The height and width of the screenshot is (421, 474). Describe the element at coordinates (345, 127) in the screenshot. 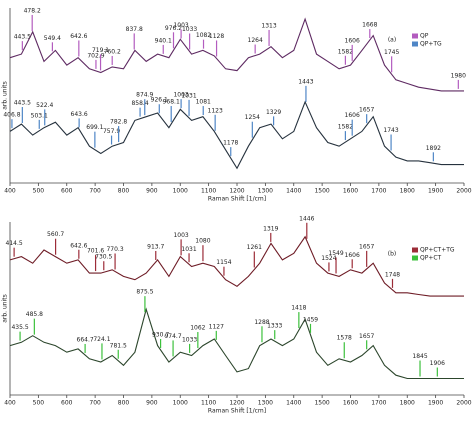

I see `peak-label: 1582` at that location.